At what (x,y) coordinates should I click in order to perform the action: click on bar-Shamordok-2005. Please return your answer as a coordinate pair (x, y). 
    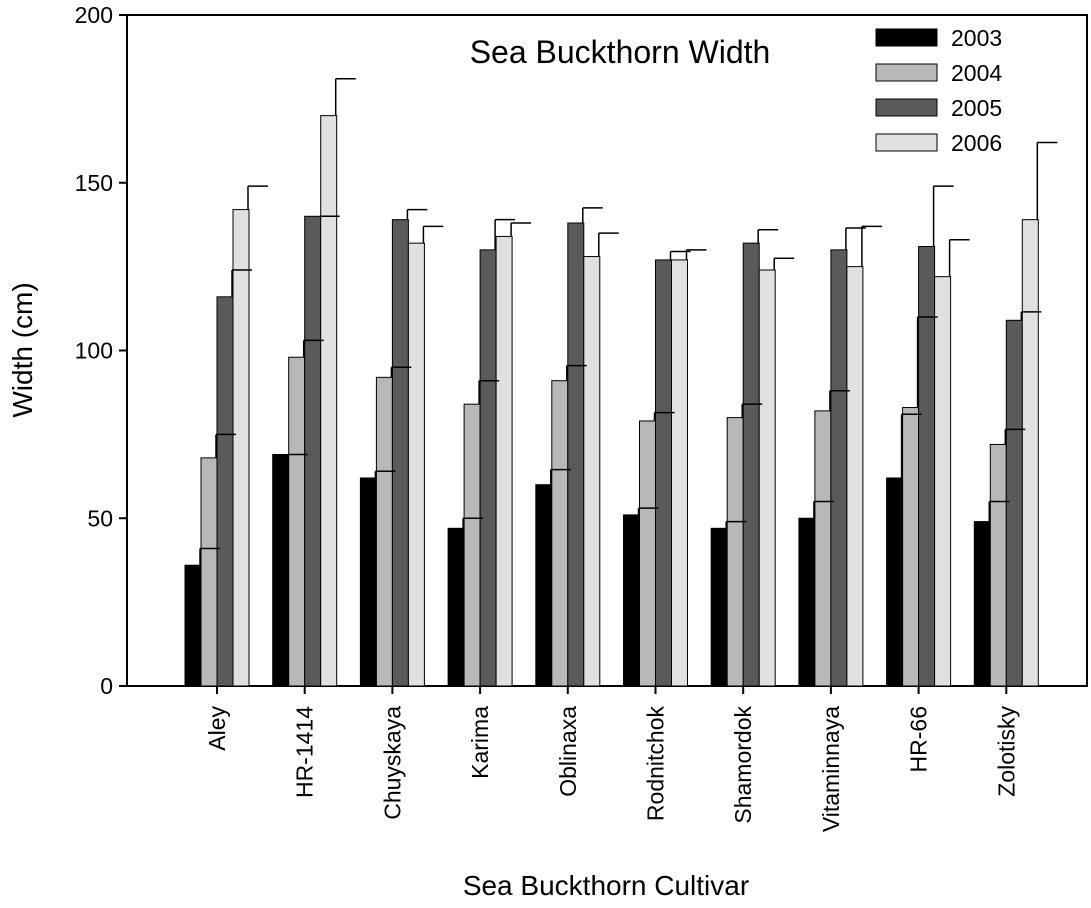
    Looking at the image, I should click on (751, 464).